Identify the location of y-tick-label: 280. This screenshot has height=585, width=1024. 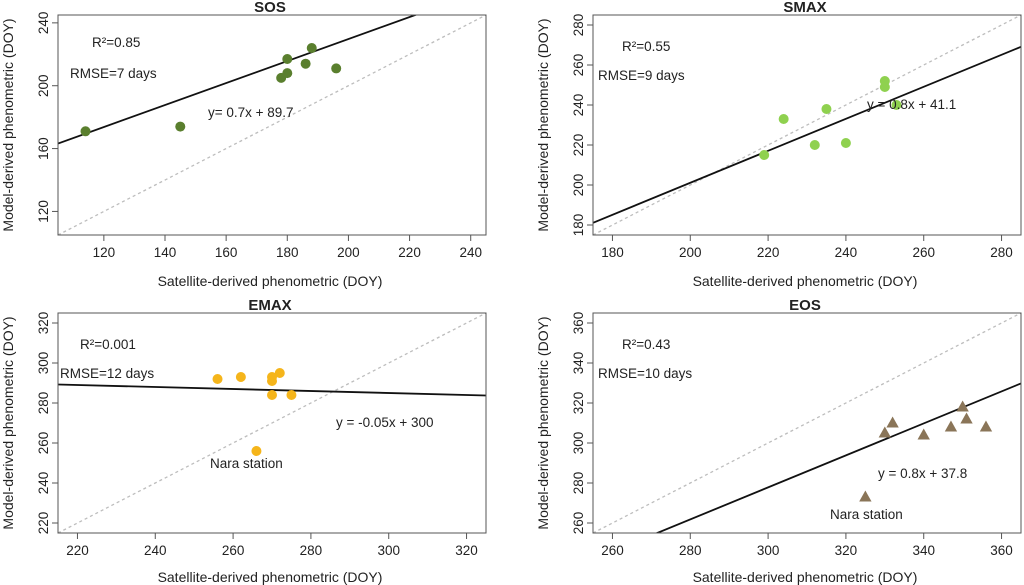
(578, 25).